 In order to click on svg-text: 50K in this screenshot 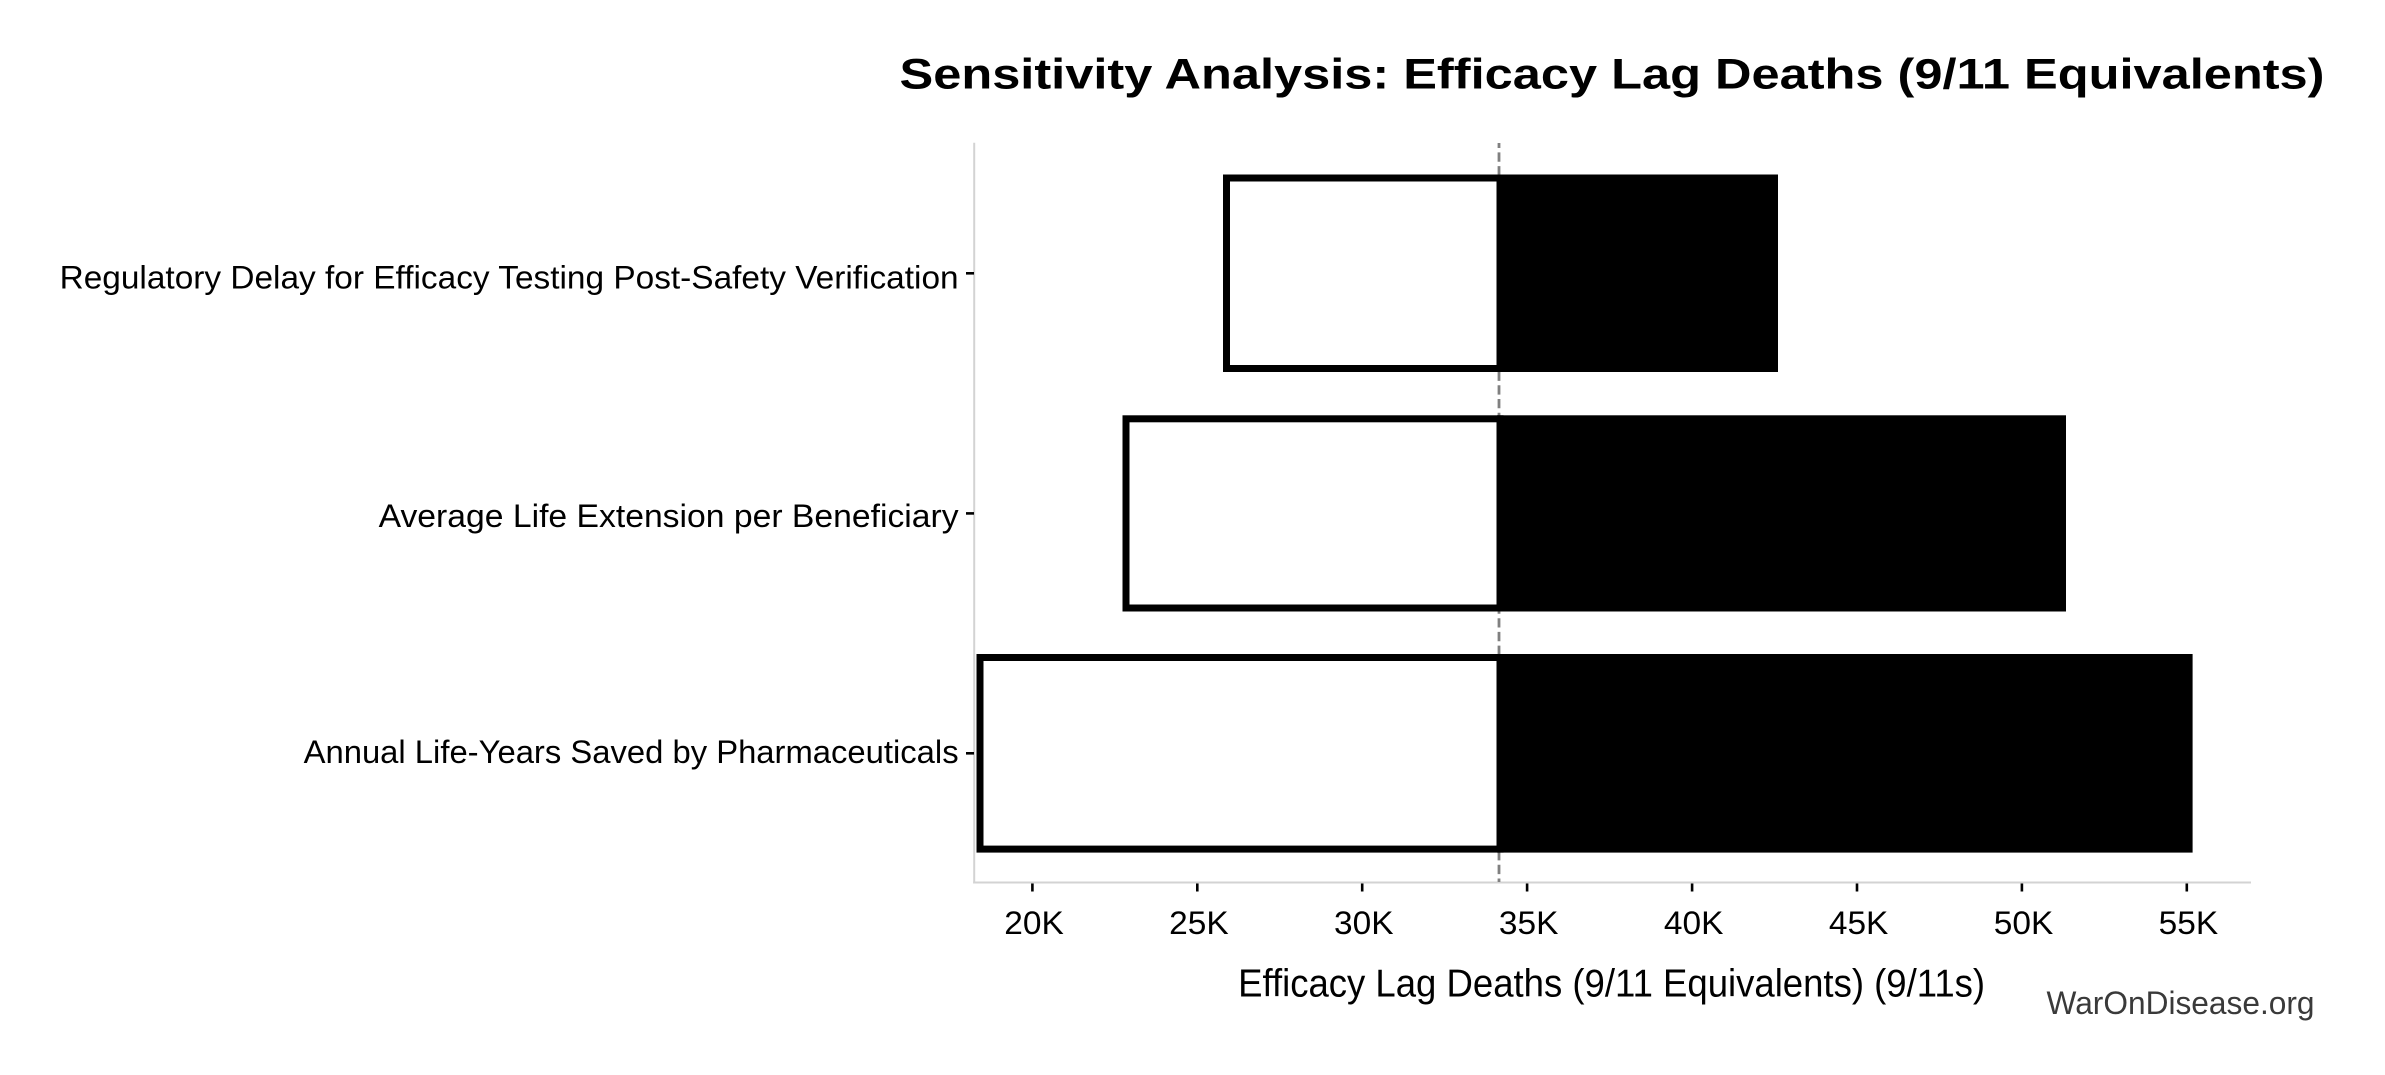, I will do `click(2024, 923)`.